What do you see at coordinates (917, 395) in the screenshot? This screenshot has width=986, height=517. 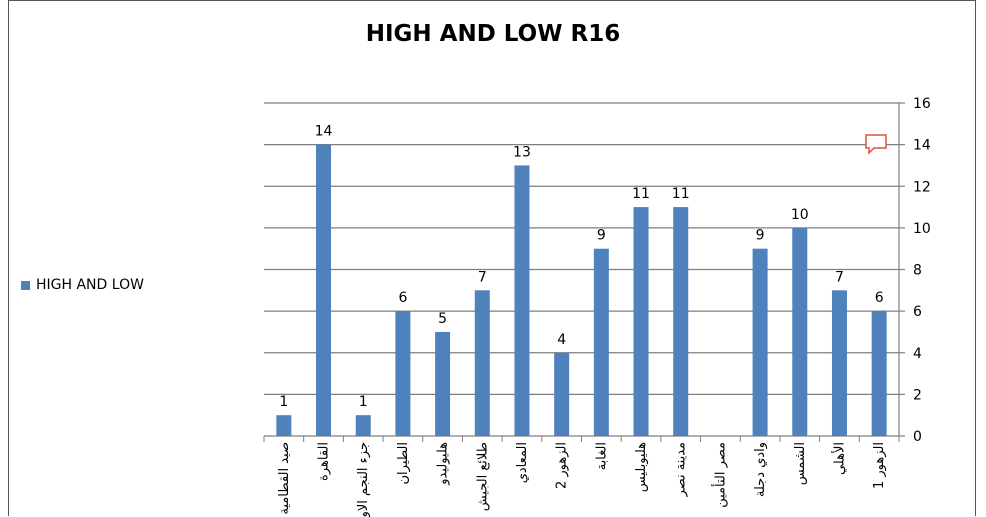 I see `y-tick-label: 2` at bounding box center [917, 395].